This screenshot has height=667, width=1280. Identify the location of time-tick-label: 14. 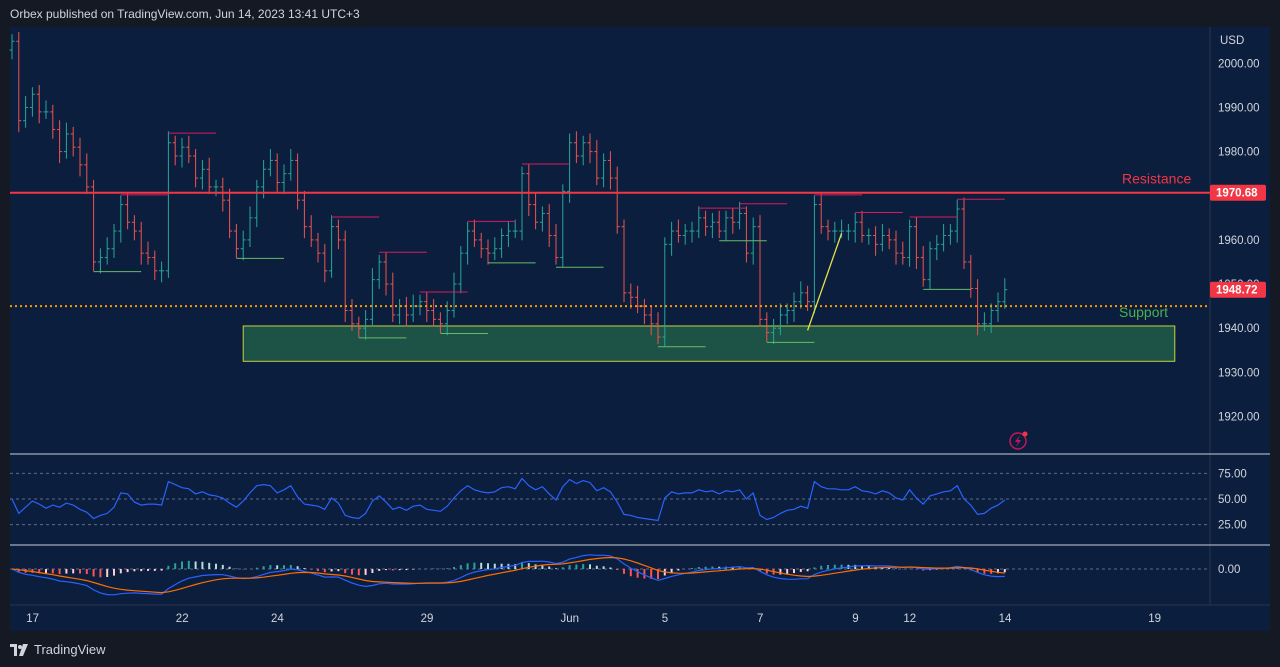
(1005, 619).